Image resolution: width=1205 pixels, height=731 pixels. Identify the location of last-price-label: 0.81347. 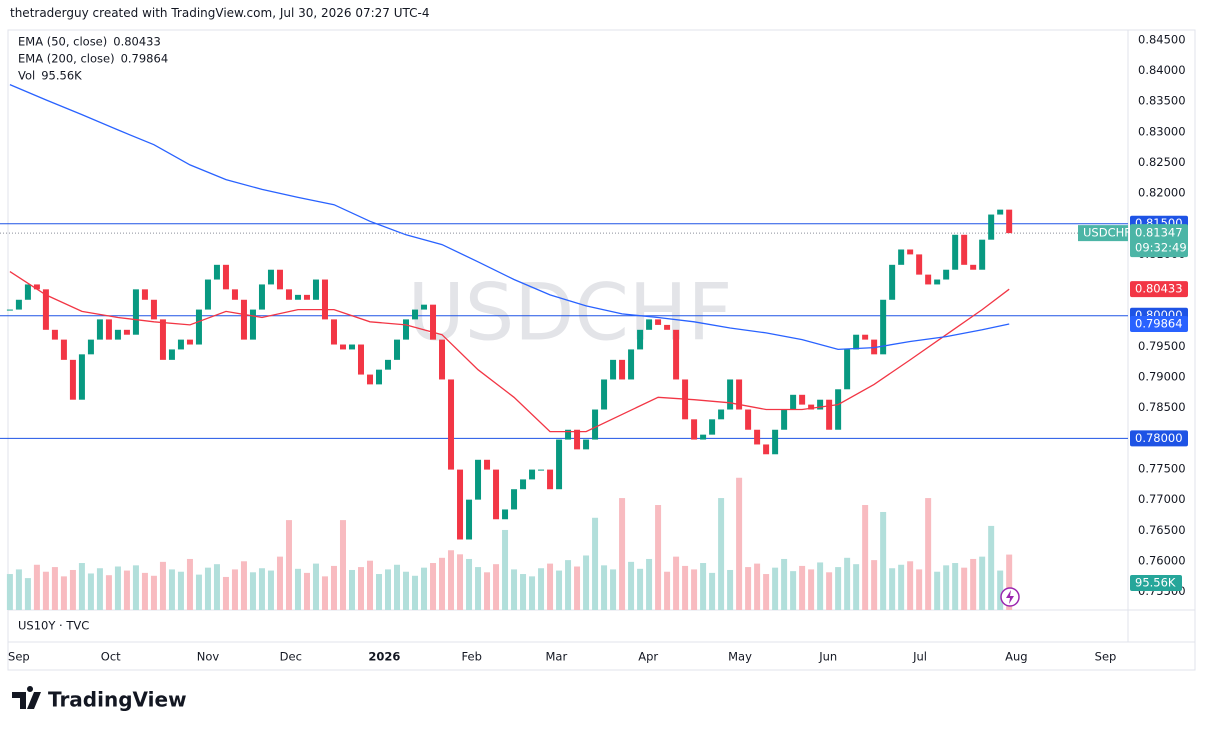
(1159, 233).